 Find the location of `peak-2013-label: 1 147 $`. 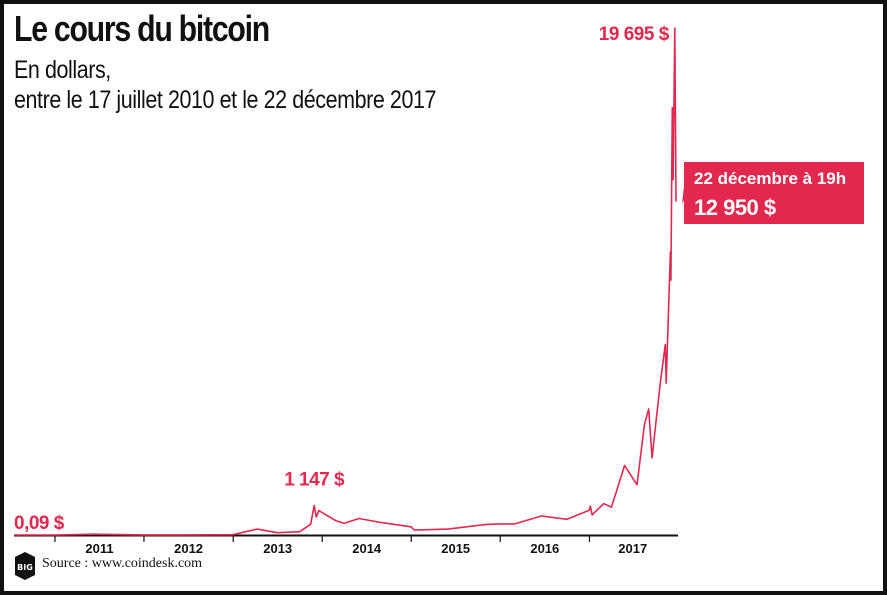

peak-2013-label: 1 147 $ is located at coordinates (314, 479).